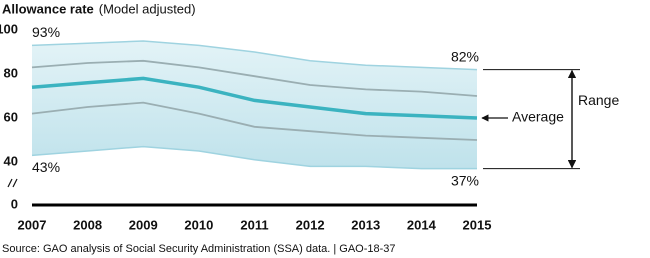 Image resolution: width=650 pixels, height=258 pixels. I want to click on x-tick-label: 2011, so click(254, 224).